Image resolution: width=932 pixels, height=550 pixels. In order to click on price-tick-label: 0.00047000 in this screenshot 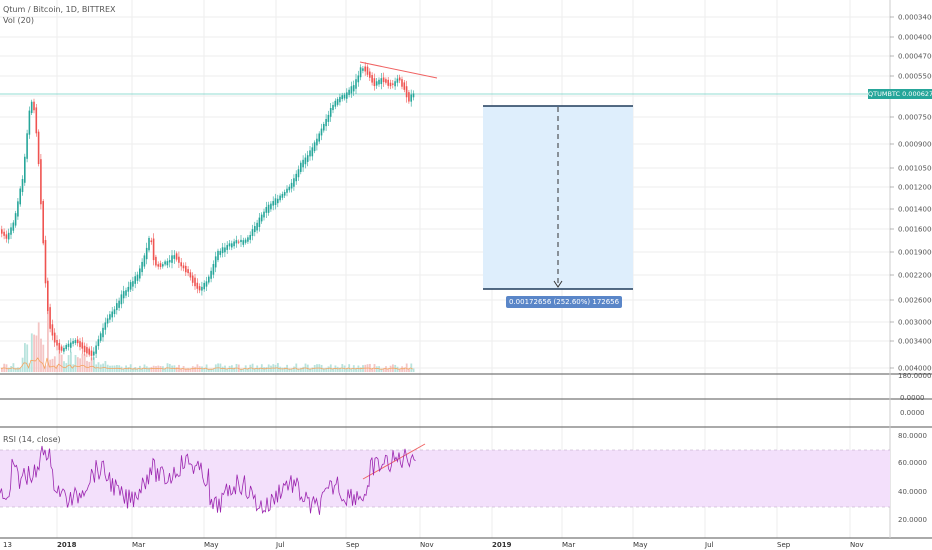, I will do `click(915, 57)`.